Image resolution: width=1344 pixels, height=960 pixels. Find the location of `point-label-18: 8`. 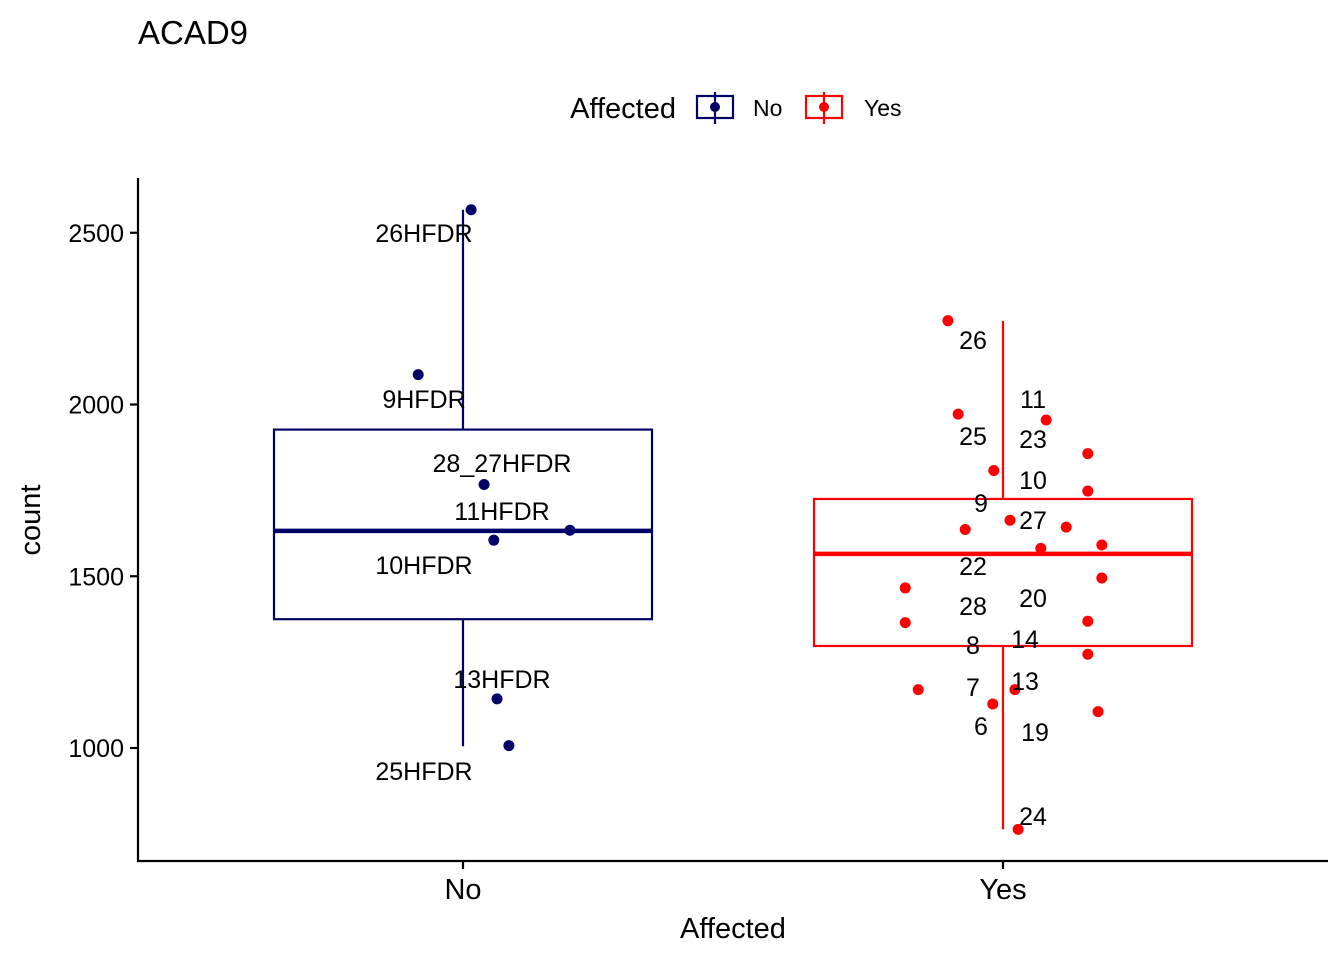

point-label-18: 8 is located at coordinates (973, 646).